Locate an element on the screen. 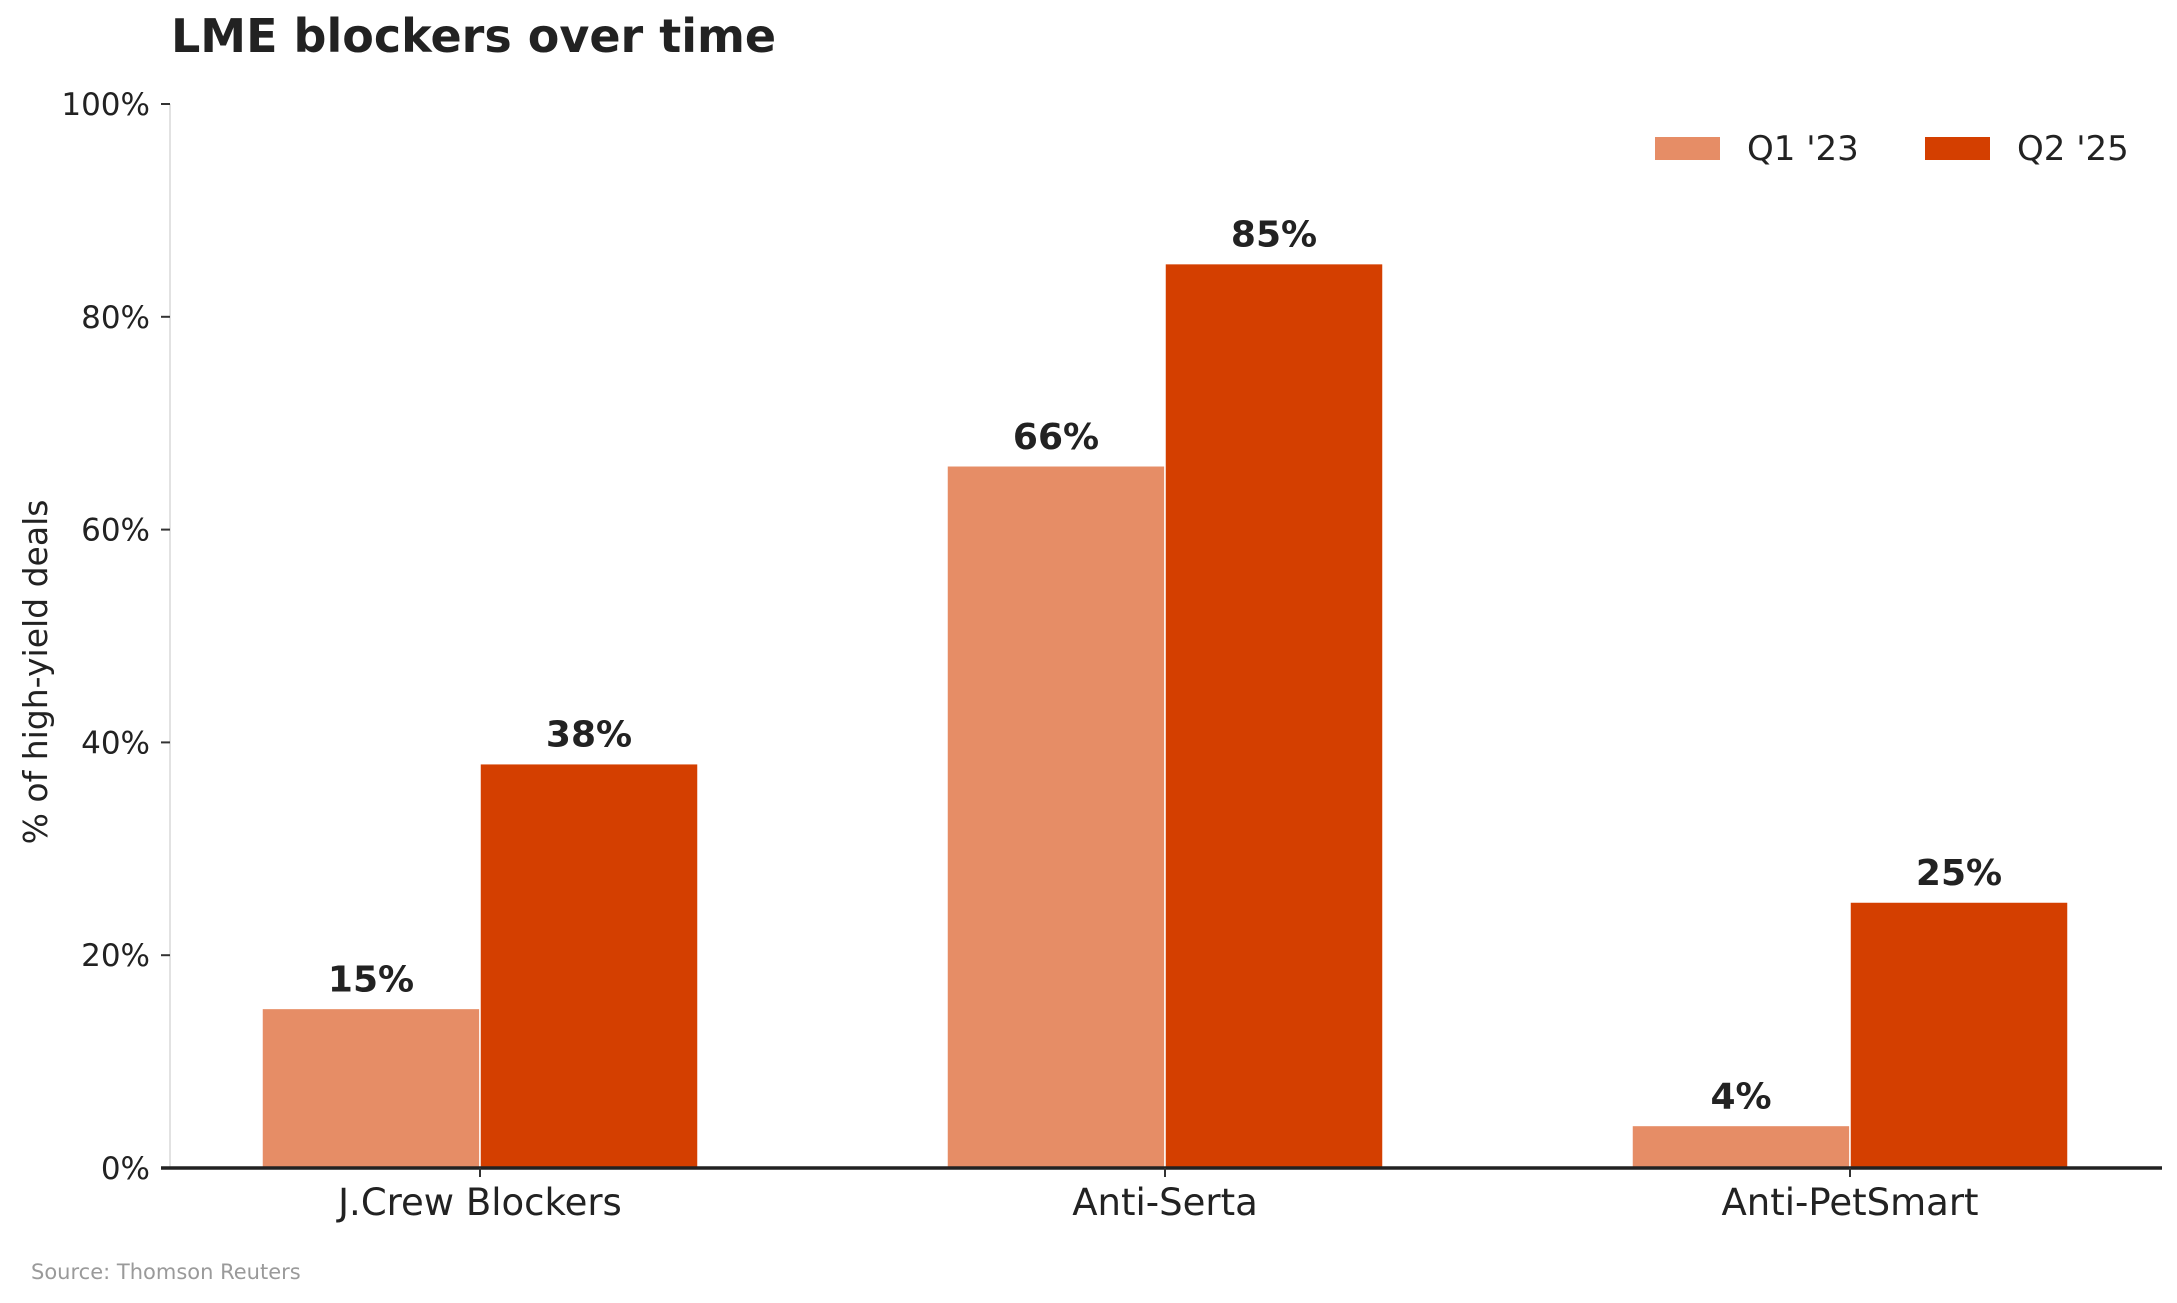 This screenshot has width=2177, height=1303. y-tick-label: 80% is located at coordinates (115, 318).